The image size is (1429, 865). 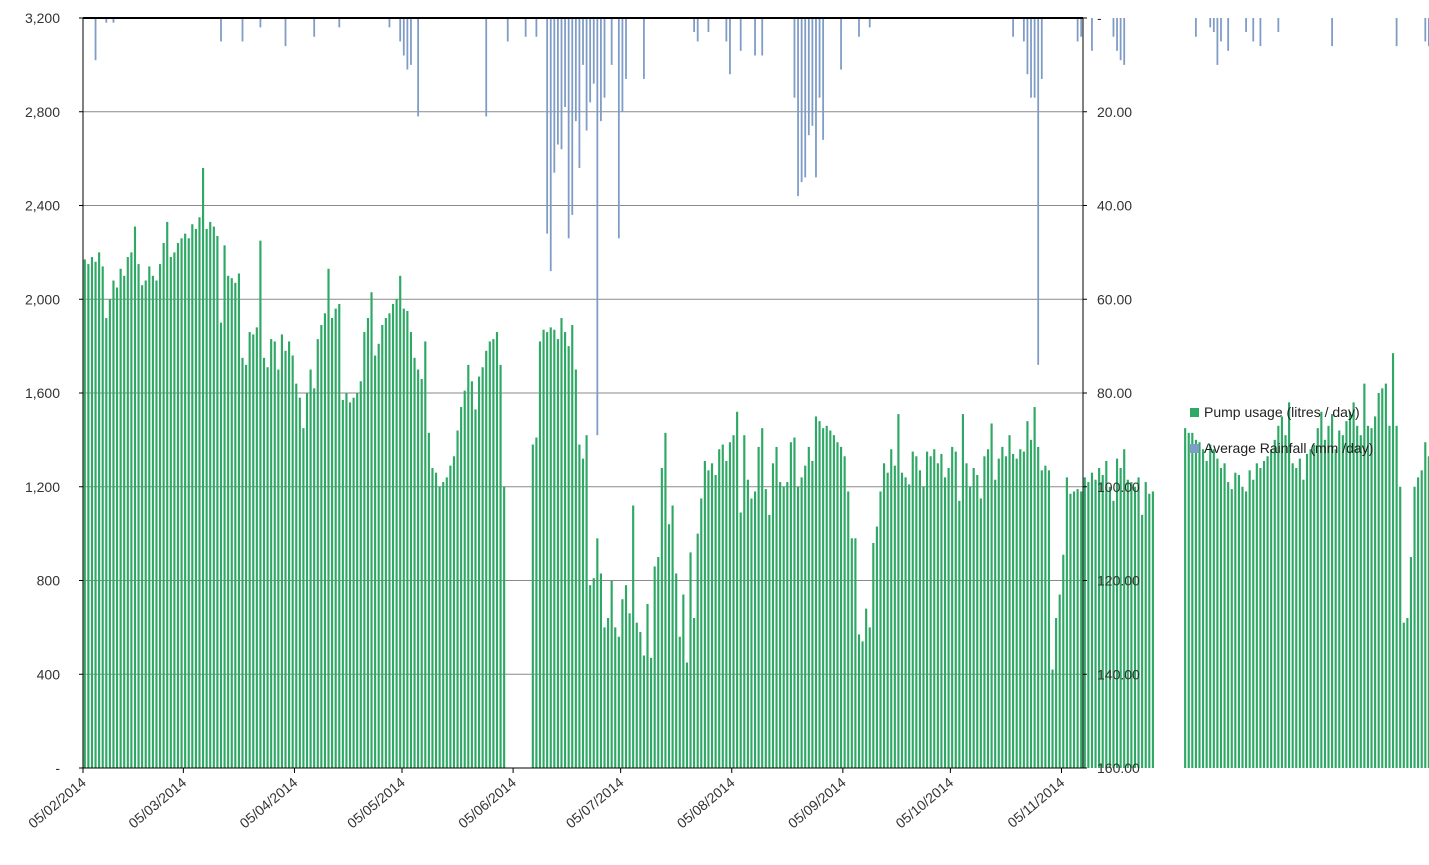 What do you see at coordinates (42, 18) in the screenshot?
I see `left-y-tick-label: 3,200` at bounding box center [42, 18].